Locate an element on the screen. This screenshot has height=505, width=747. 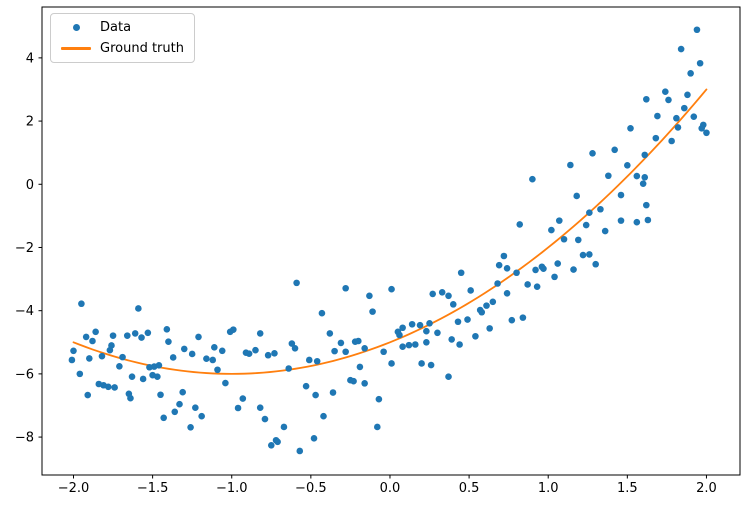
x-tick-label: −0.5 is located at coordinates (311, 488).